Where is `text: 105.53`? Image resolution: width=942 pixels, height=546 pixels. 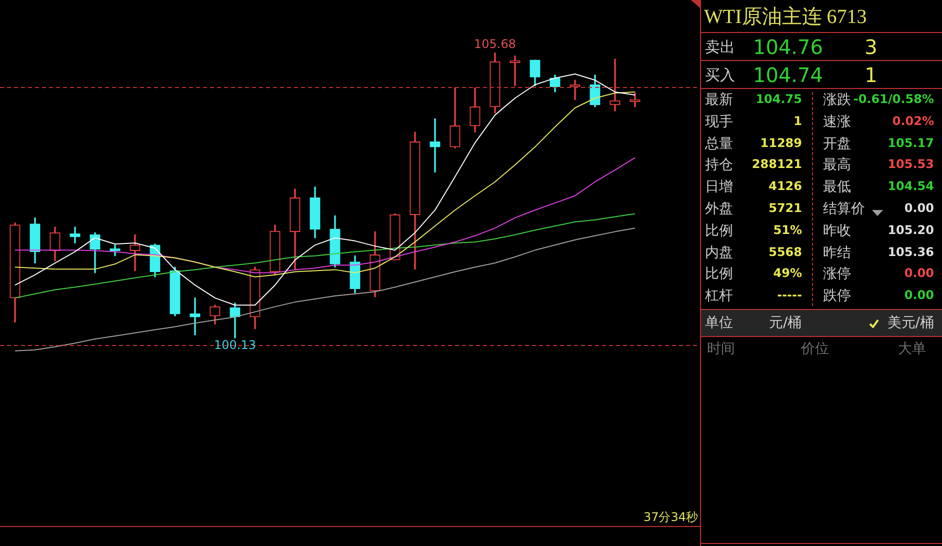 text: 105.53 is located at coordinates (911, 164).